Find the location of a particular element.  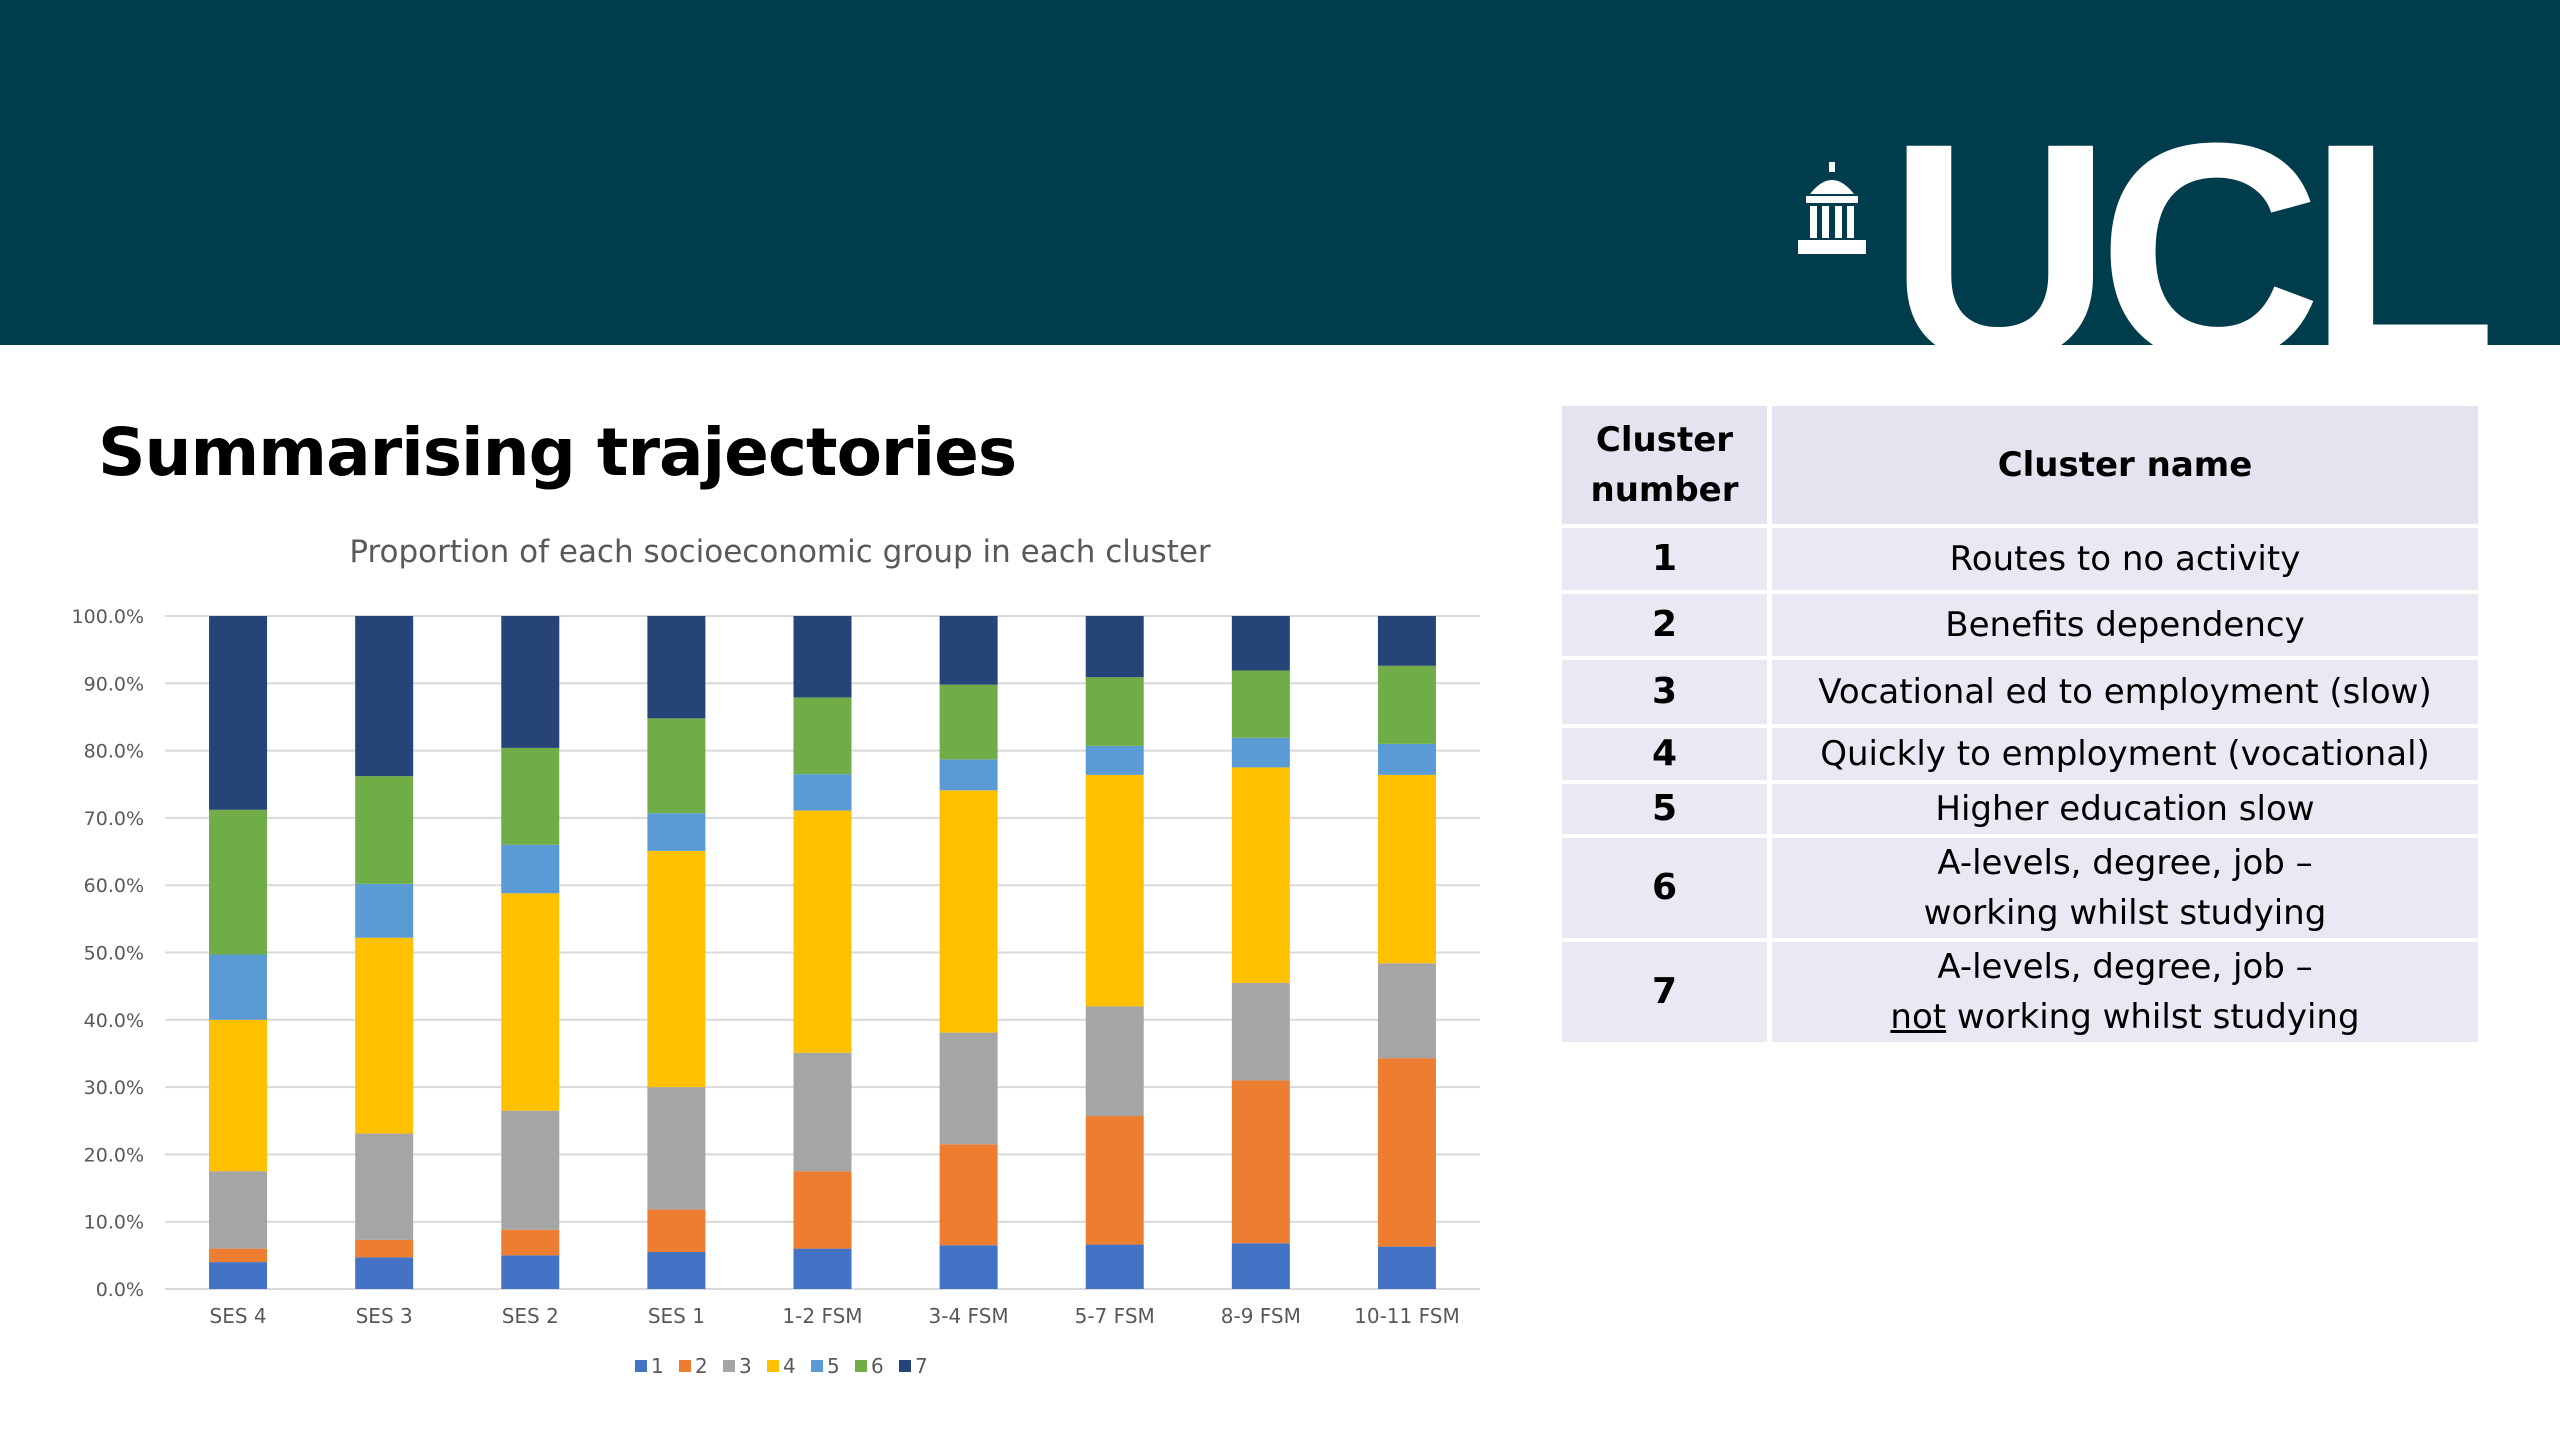

cluster-name-line2-rest: working whilst studying is located at coordinates (2153, 1017).